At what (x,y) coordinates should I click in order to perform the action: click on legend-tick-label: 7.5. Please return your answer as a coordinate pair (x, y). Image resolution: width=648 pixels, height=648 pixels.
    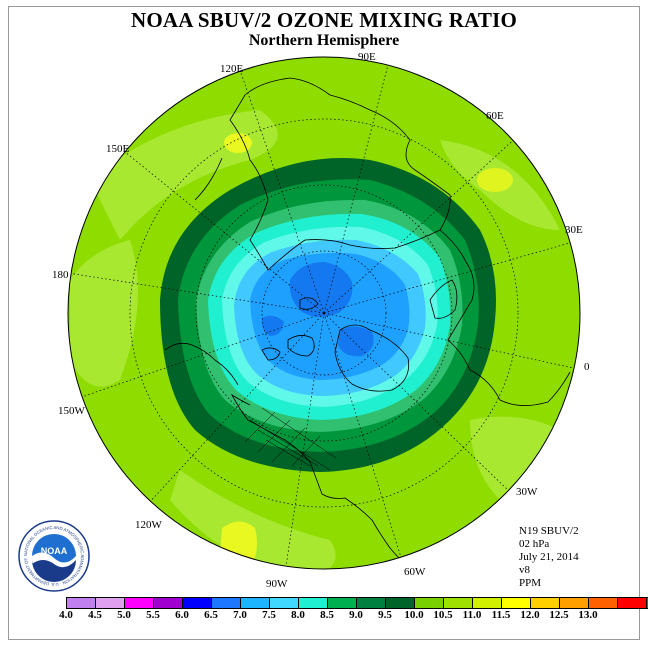
    Looking at the image, I should click on (269, 615).